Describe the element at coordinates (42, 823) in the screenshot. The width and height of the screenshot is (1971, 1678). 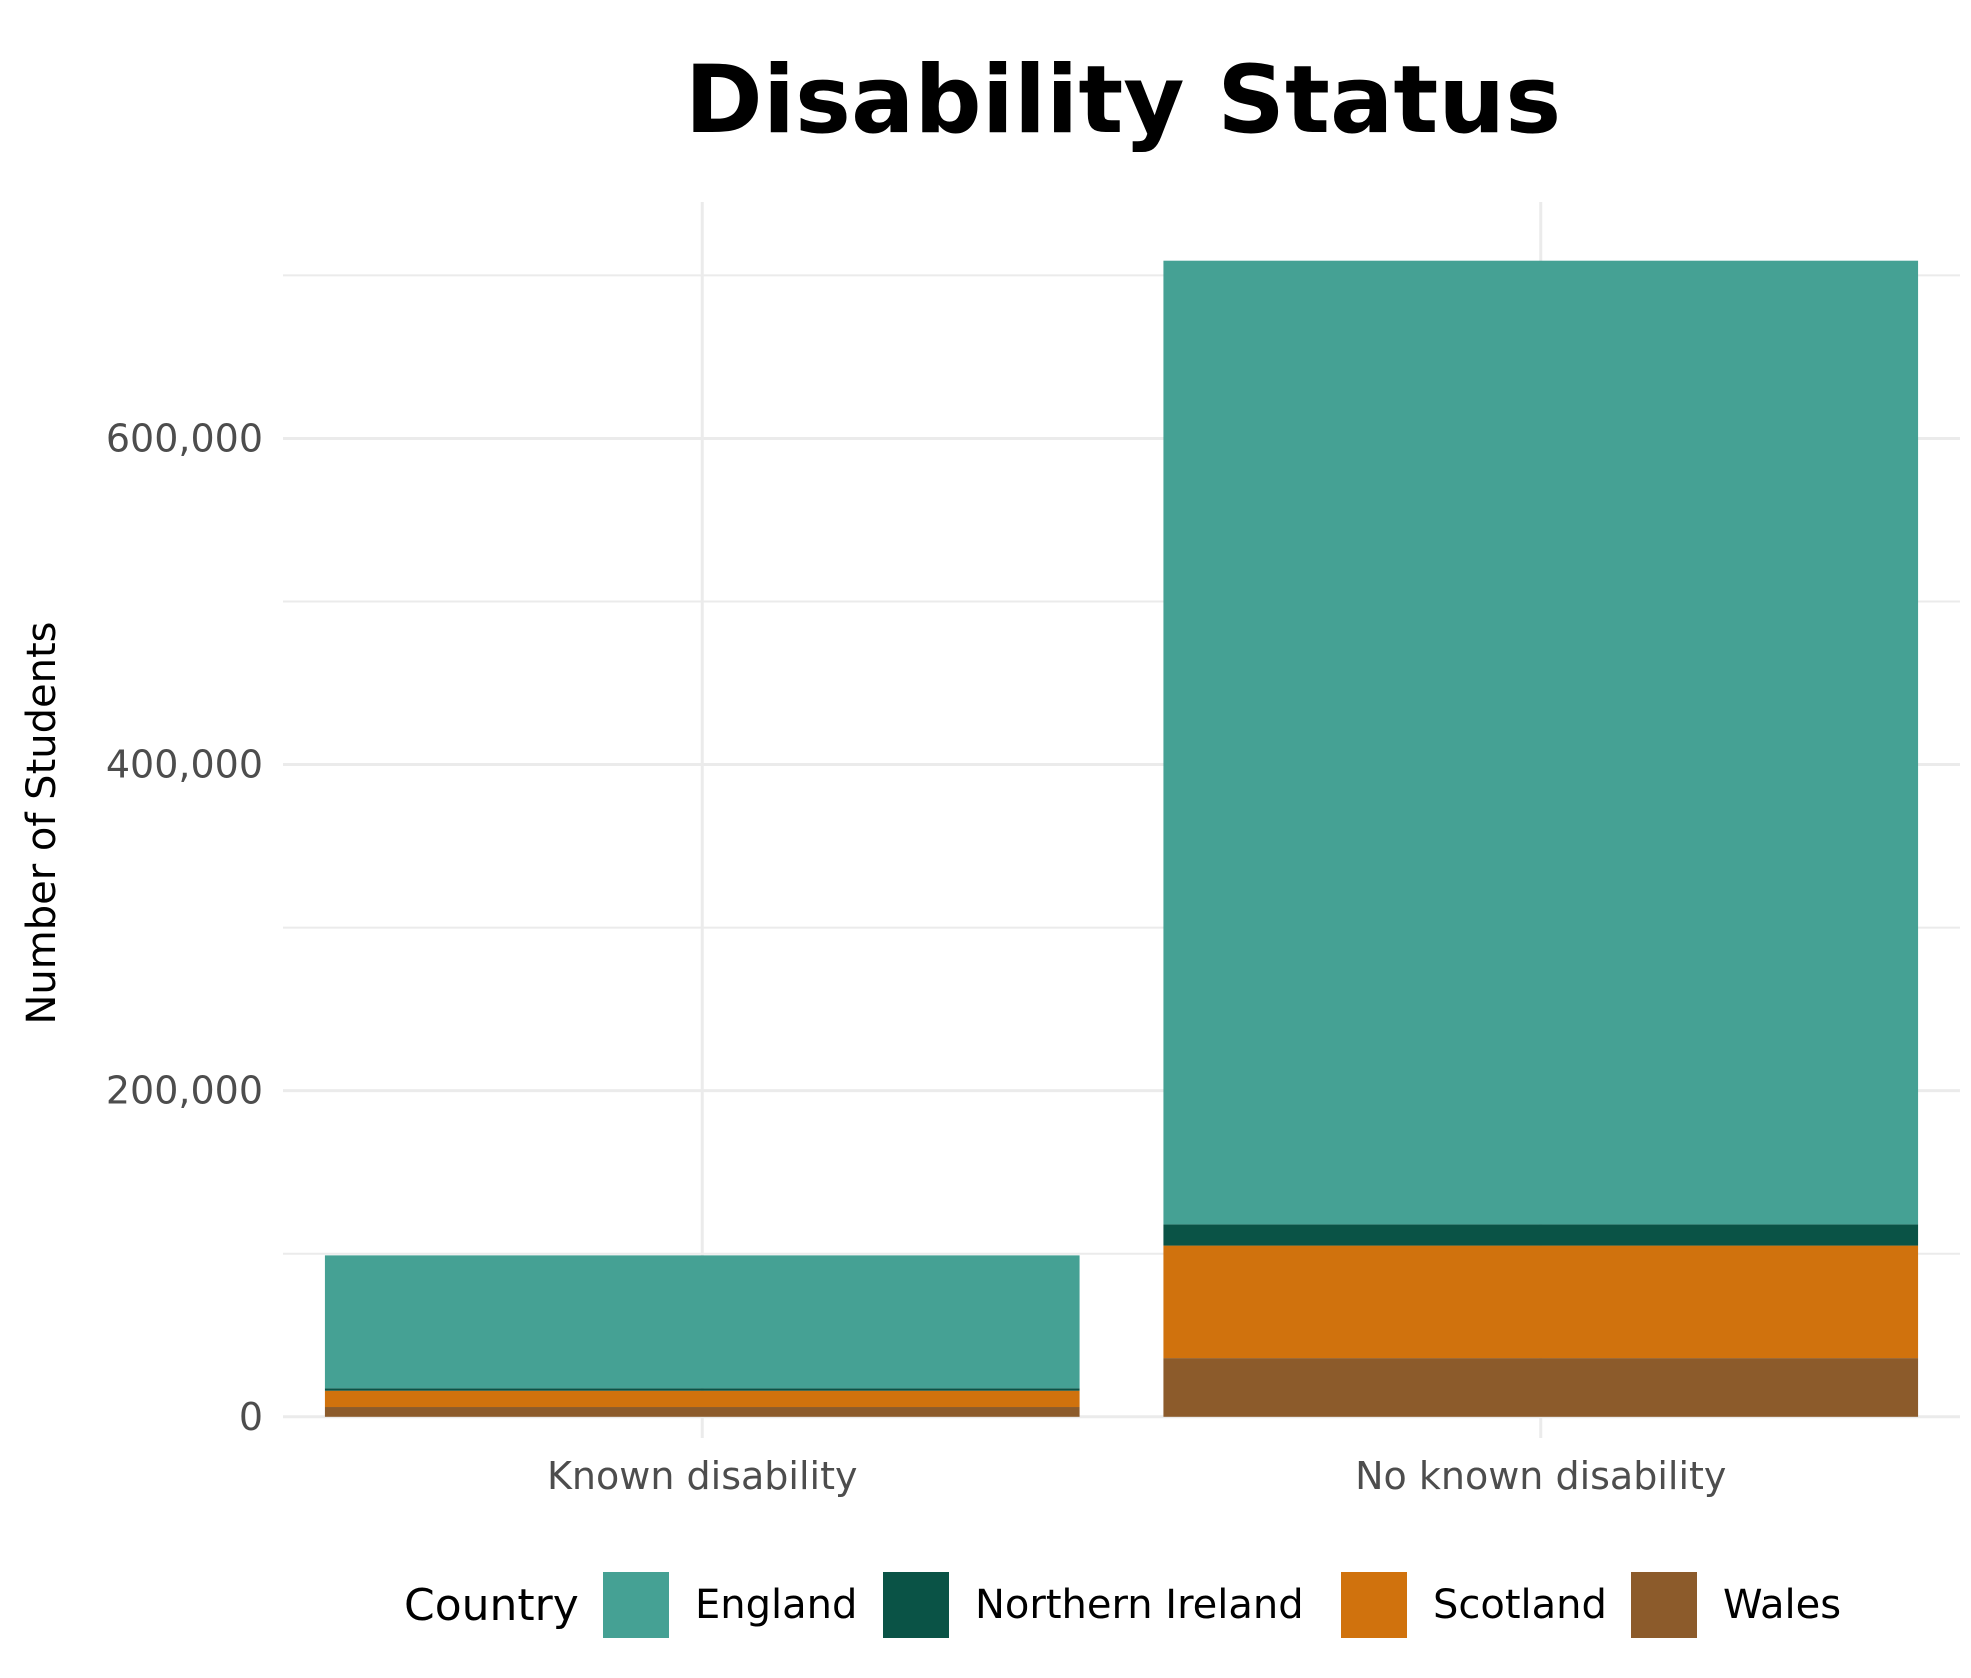
I see `y-axis-title: Number of Students` at that location.